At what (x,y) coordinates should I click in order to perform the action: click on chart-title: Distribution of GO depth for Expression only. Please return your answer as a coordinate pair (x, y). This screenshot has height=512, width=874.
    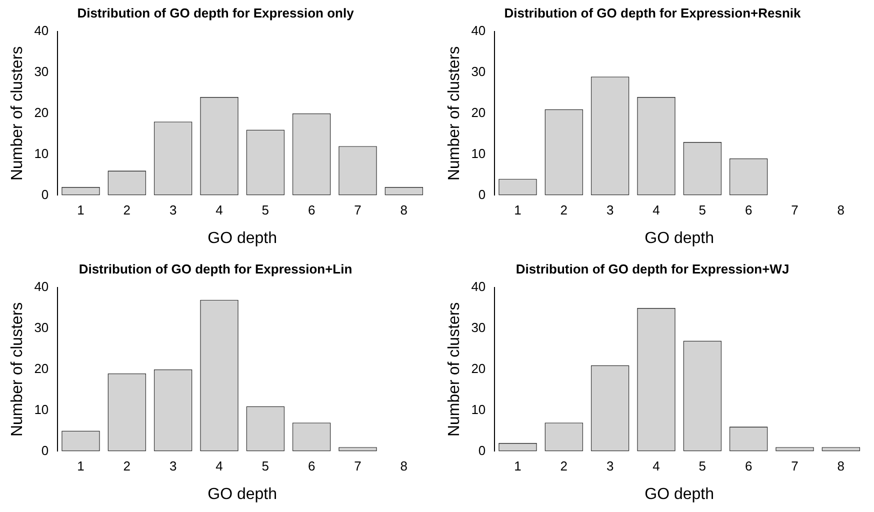
    Looking at the image, I should click on (216, 12).